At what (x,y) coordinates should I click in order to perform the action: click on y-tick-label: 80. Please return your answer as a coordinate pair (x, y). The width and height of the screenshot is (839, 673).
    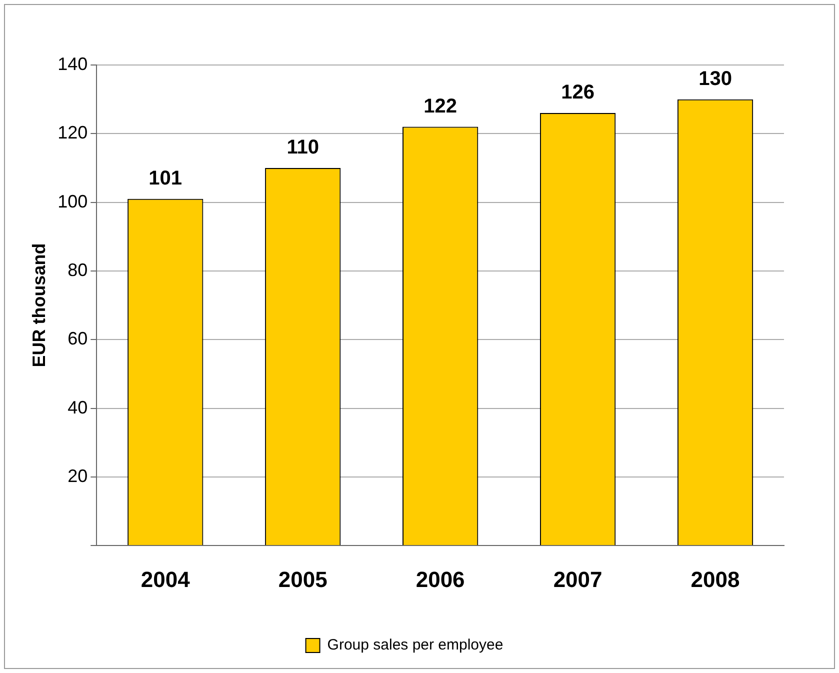
    Looking at the image, I should click on (78, 270).